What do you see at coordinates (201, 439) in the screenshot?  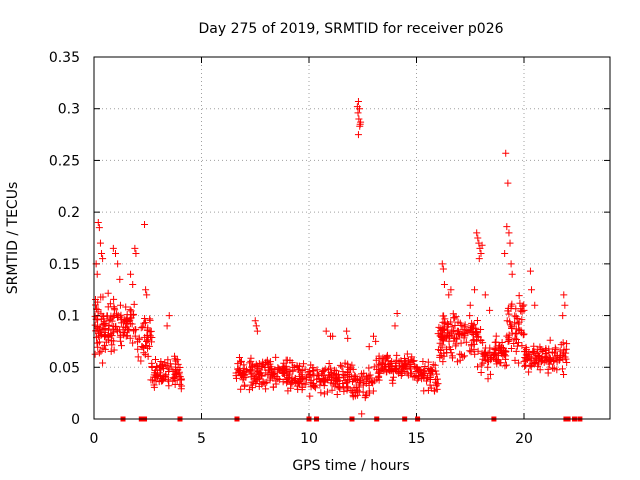 I see `x-tick-label: 5` at bounding box center [201, 439].